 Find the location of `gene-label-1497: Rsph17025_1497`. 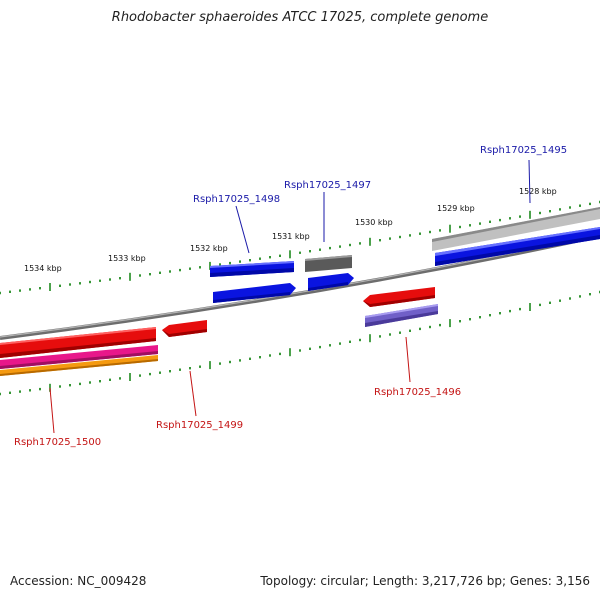

gene-label-1497: Rsph17025_1497 is located at coordinates (327, 185).